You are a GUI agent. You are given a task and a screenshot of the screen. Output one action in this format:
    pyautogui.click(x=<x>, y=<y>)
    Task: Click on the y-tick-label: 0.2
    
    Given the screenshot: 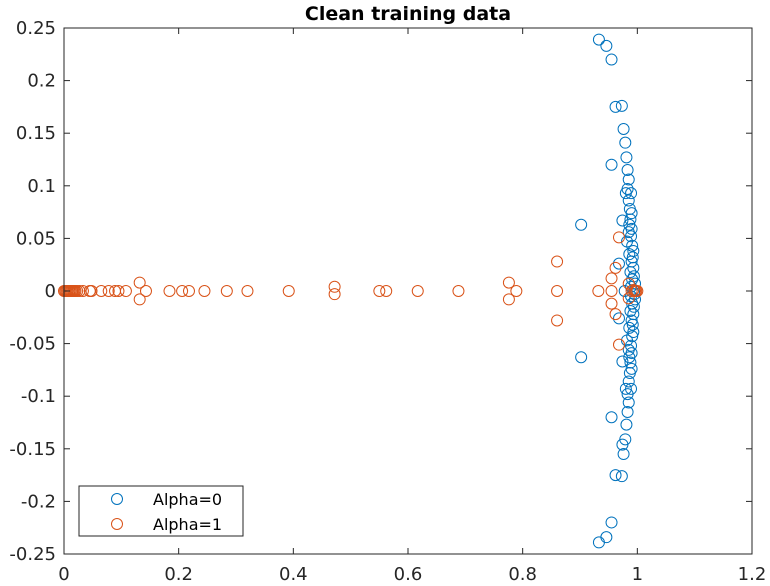 What is the action you would take?
    pyautogui.click(x=41, y=81)
    